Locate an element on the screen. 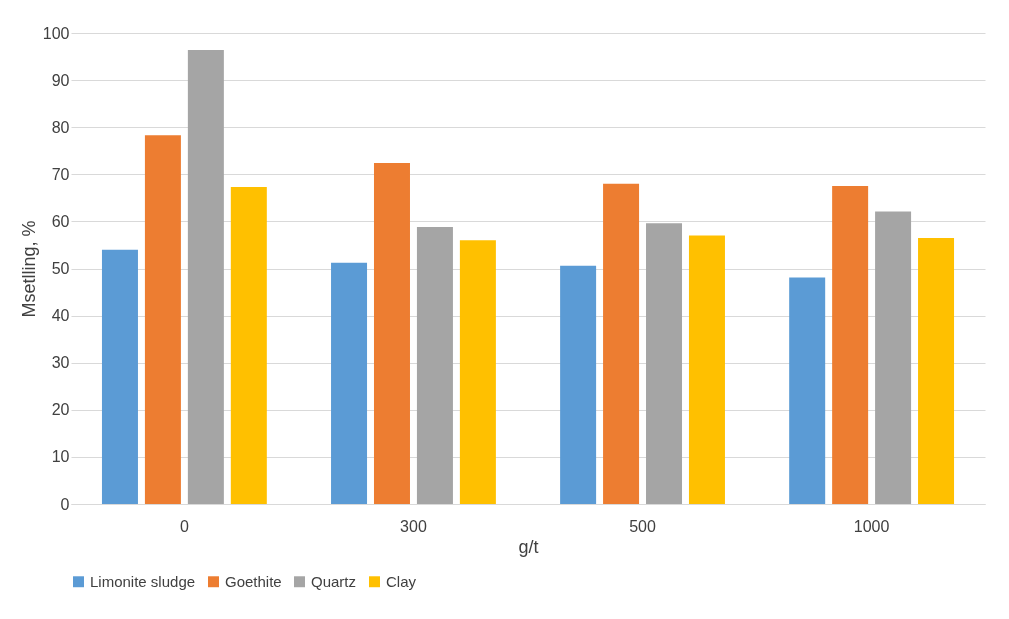 Image resolution: width=1009 pixels, height=619 pixels. x-tick-label: 1000 is located at coordinates (871, 526).